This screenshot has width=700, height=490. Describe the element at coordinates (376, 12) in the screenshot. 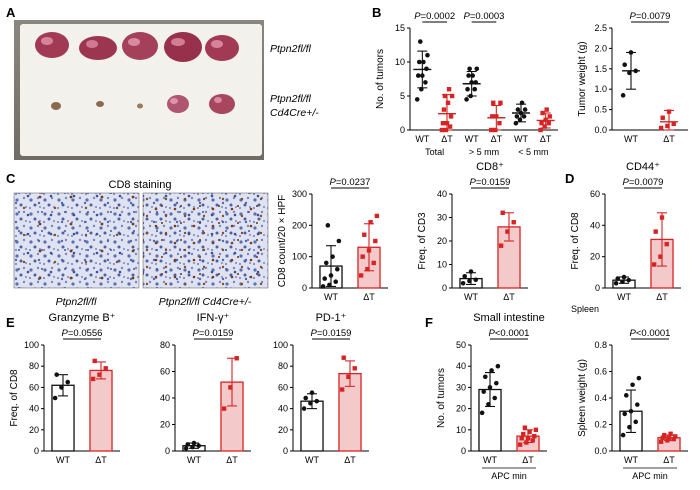

I see `panel-letter-b: B` at that location.